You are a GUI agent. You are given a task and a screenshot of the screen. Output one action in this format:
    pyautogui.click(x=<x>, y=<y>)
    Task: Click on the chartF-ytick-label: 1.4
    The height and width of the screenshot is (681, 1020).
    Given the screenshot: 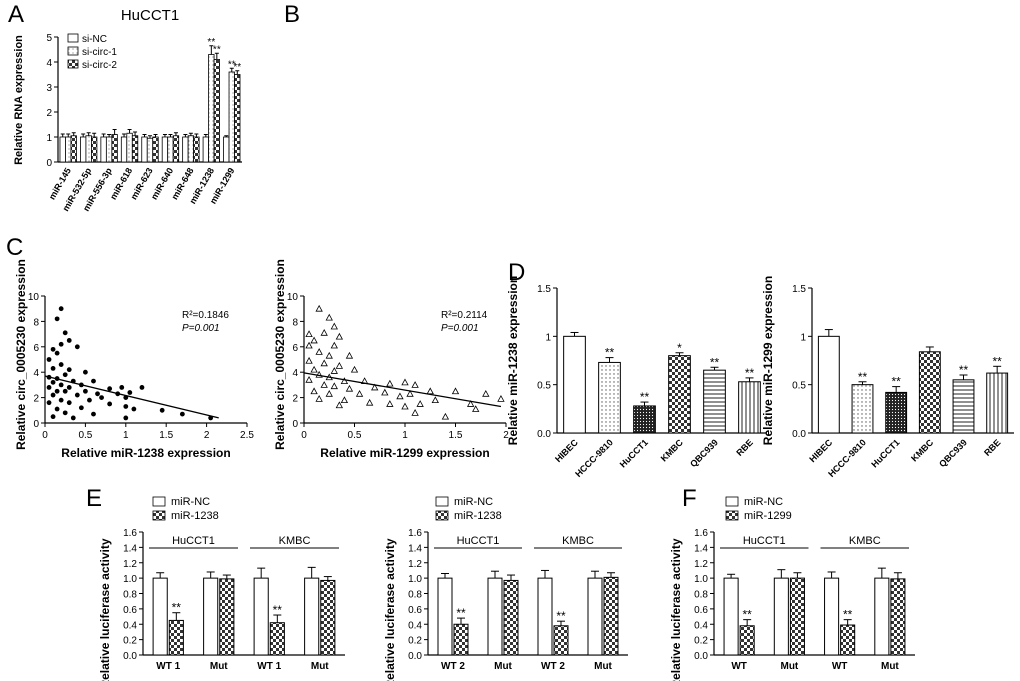 What is the action you would take?
    pyautogui.click(x=701, y=548)
    